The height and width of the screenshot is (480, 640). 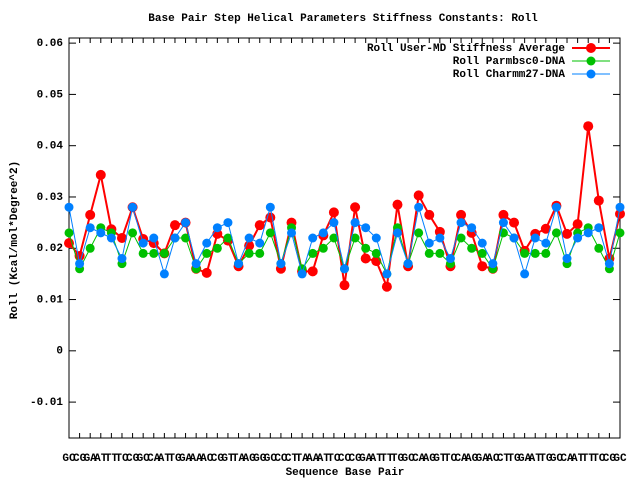 I want to click on x-axis-label: Sequence Base Pair, so click(x=345, y=473).